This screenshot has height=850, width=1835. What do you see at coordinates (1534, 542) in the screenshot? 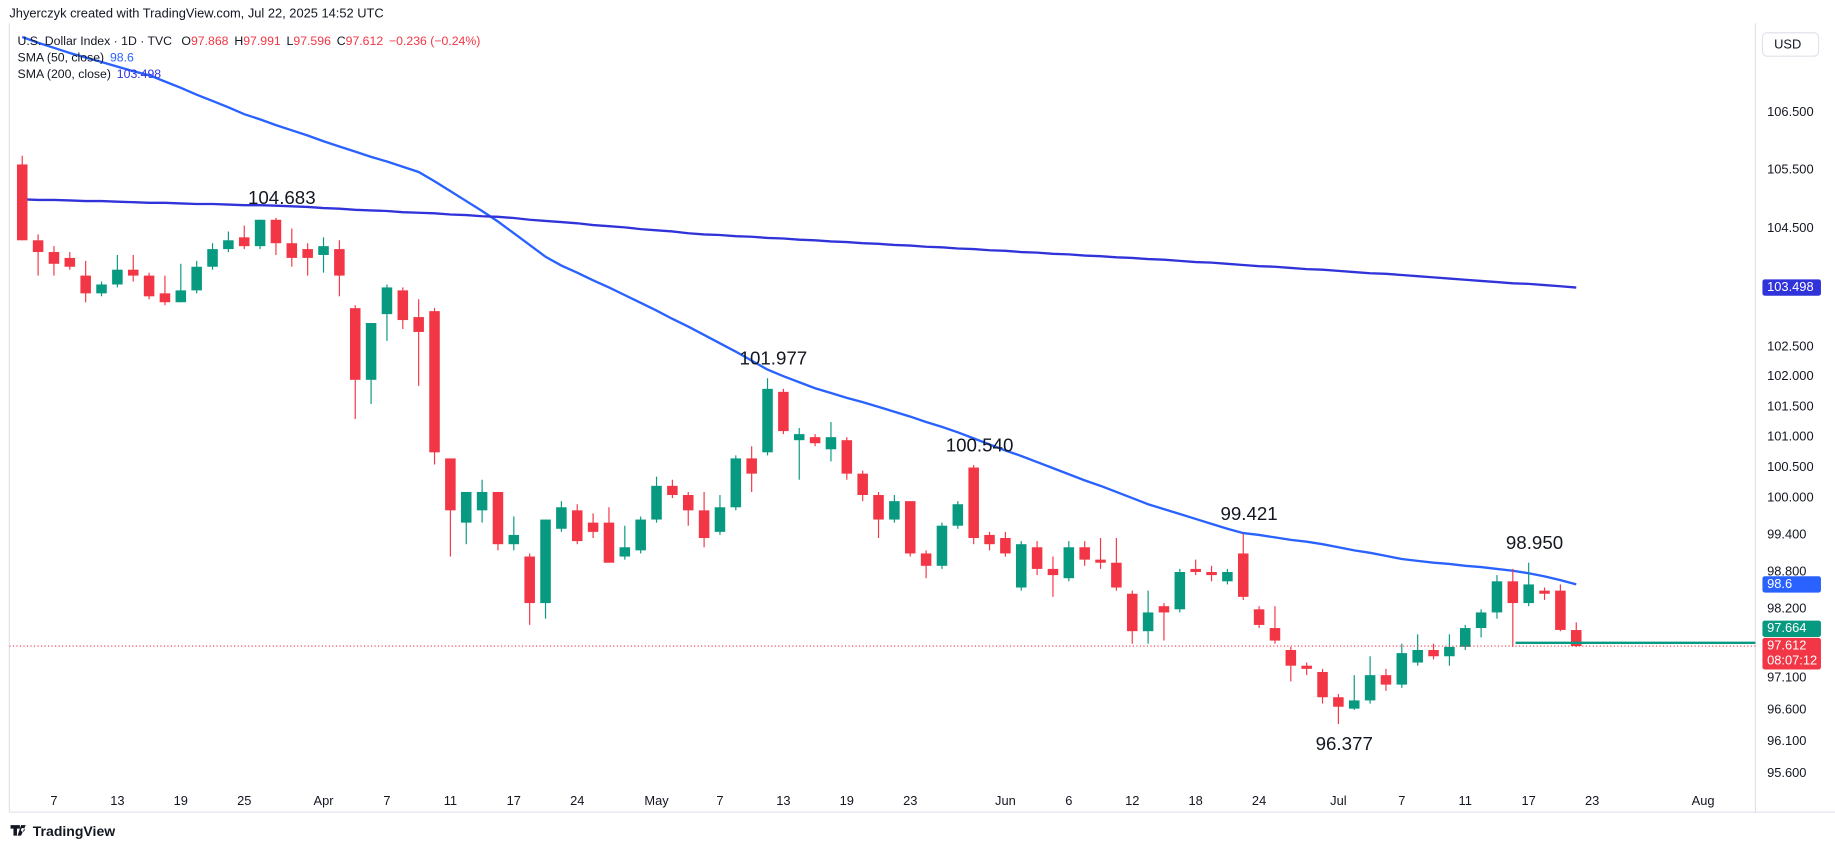
I see `annotation: 98.950` at bounding box center [1534, 542].